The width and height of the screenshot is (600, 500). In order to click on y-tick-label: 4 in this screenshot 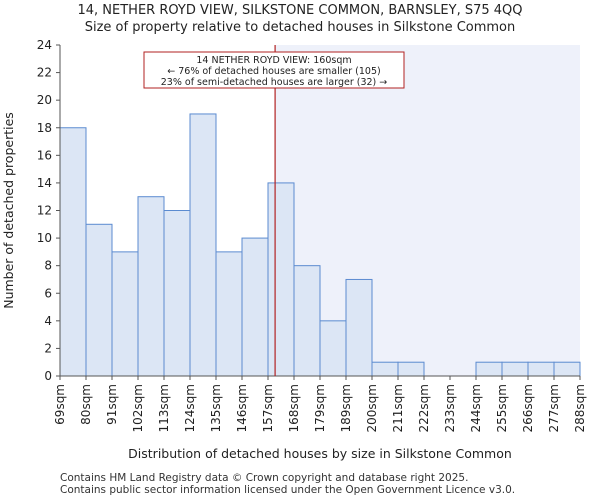, I will do `click(48, 321)`.